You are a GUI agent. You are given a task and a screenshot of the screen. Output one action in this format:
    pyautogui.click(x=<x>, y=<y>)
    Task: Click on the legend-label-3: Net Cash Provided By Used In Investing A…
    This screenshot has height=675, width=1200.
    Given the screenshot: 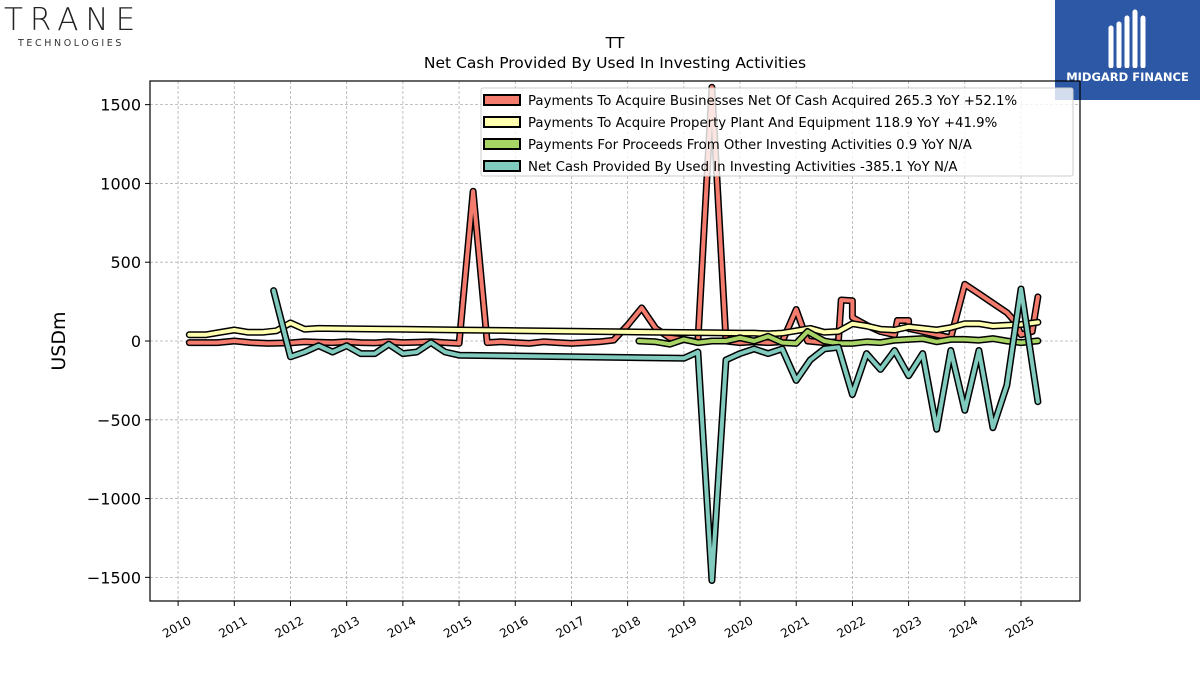 What is the action you would take?
    pyautogui.click(x=743, y=167)
    